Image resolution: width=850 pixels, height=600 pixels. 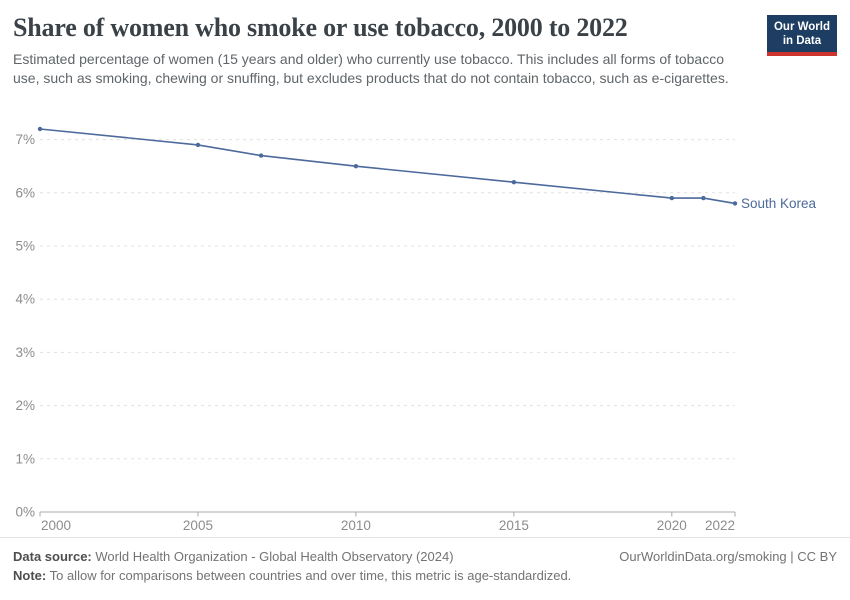 I want to click on y-tick-label: 2%, so click(x=25, y=405).